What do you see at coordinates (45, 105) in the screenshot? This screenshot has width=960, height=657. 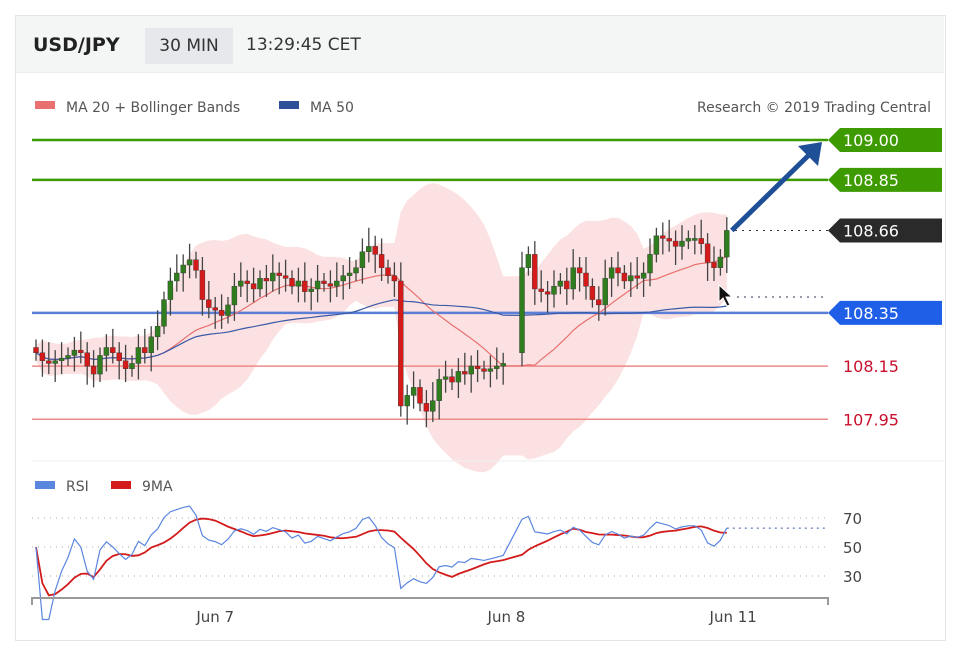 I see `ma20-legend-swatch` at bounding box center [45, 105].